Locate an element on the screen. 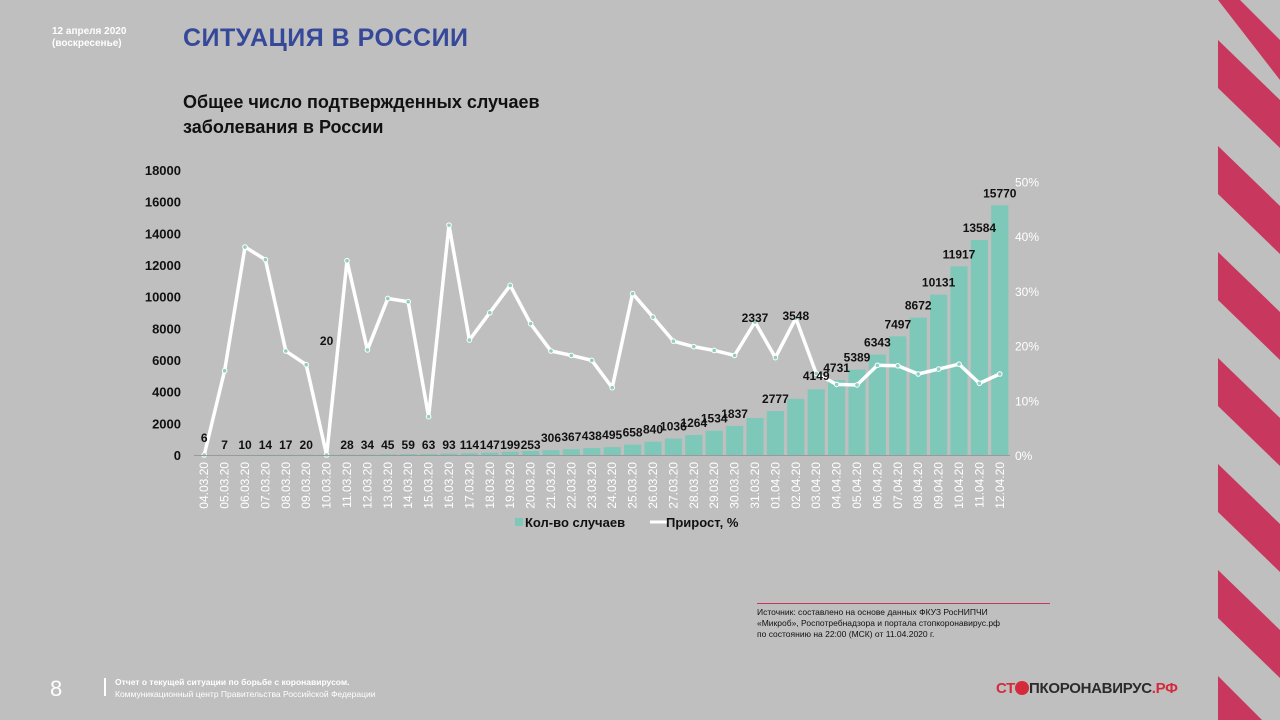 The width and height of the screenshot is (1280, 720). x-tick-07.03.20: 07.03.20 is located at coordinates (265, 485).